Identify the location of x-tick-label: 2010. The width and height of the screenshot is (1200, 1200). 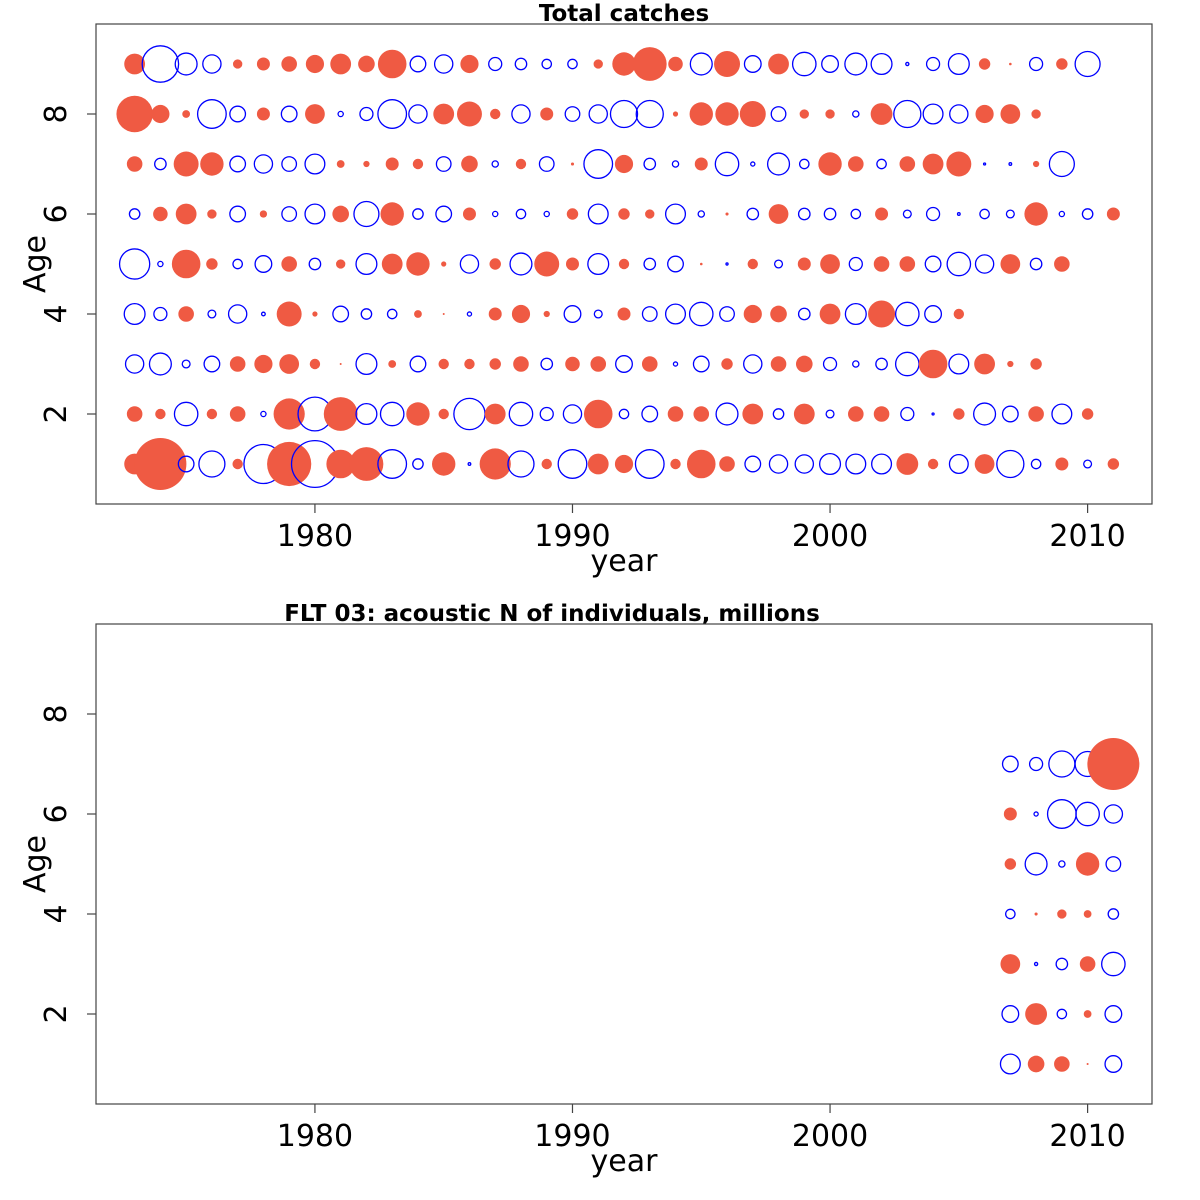
(1087, 1136).